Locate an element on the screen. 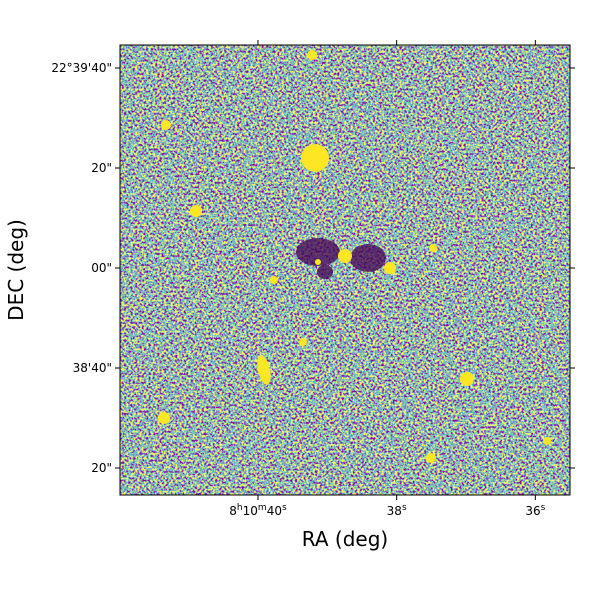 This screenshot has height=604, width=600. x-tick-label: 36s is located at coordinates (535, 510).